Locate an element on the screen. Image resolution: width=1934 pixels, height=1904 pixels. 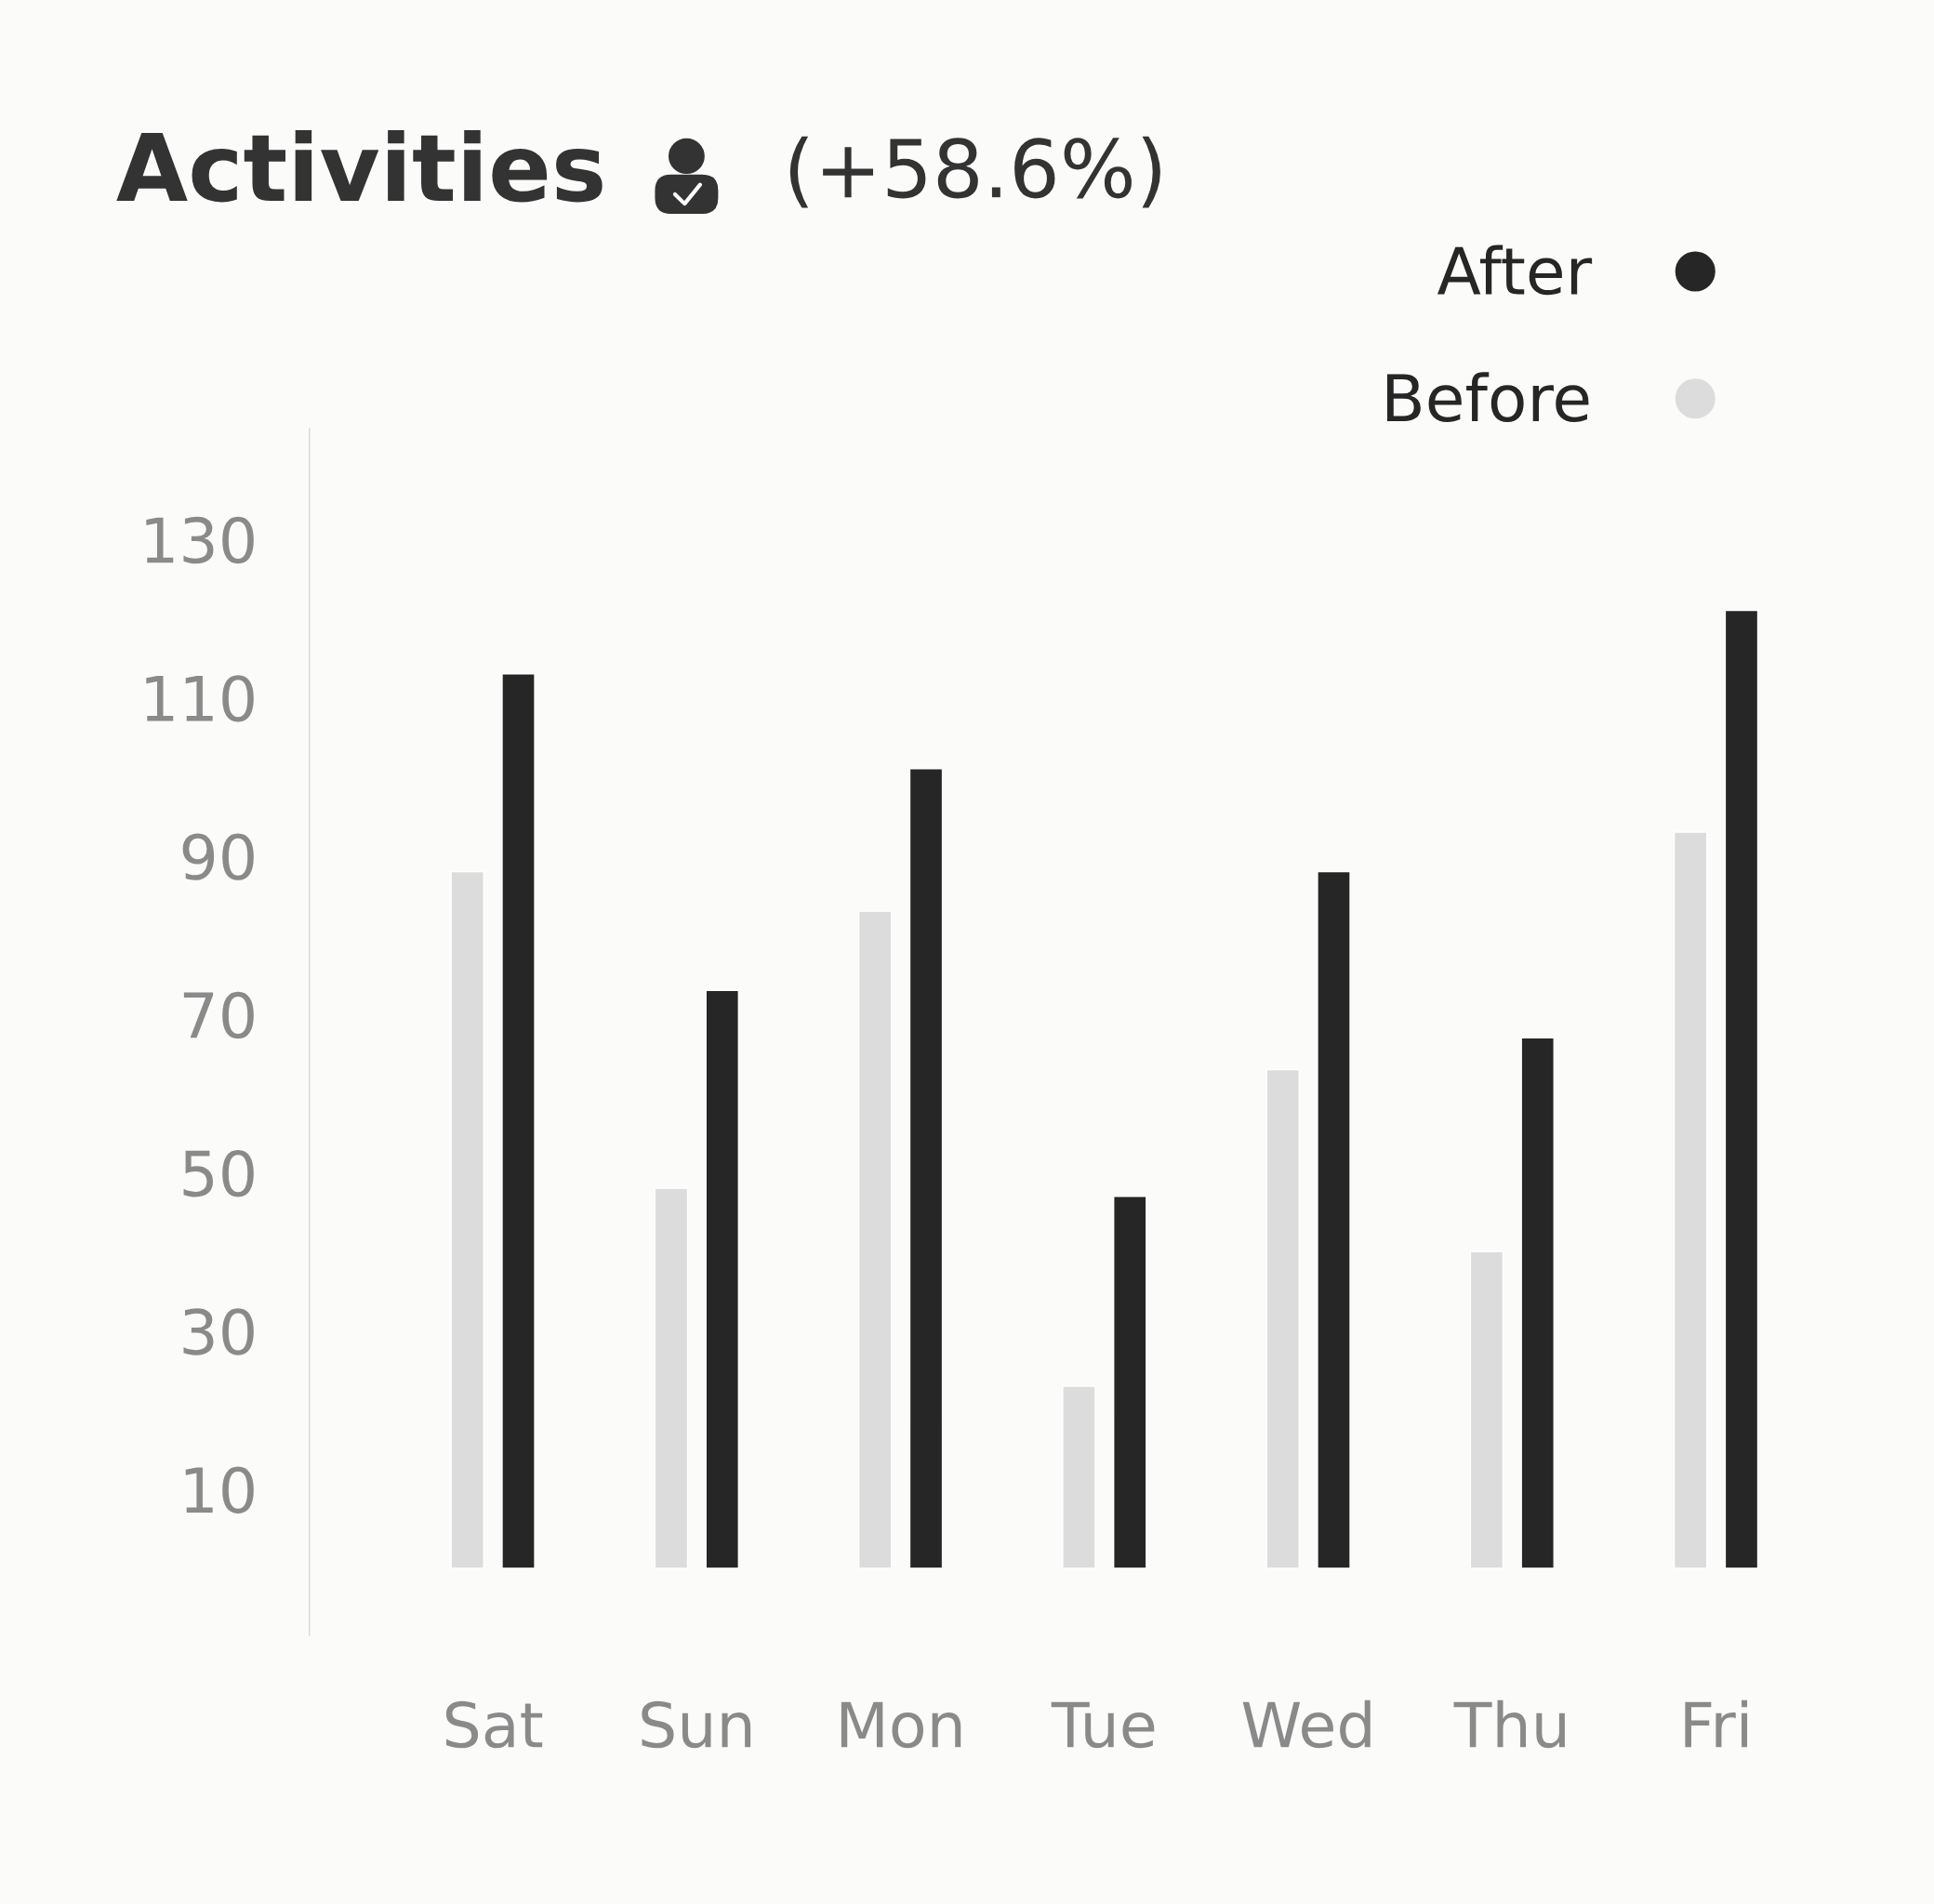
x-tick-label: Thu is located at coordinates (1509, 1724).